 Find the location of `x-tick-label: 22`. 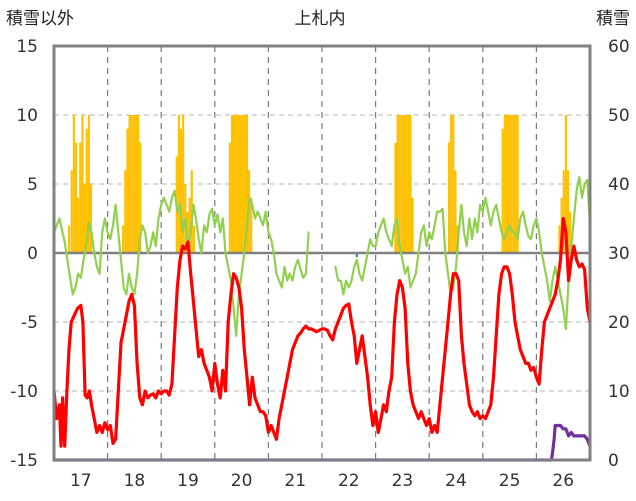

x-tick-label: 22 is located at coordinates (349, 481).